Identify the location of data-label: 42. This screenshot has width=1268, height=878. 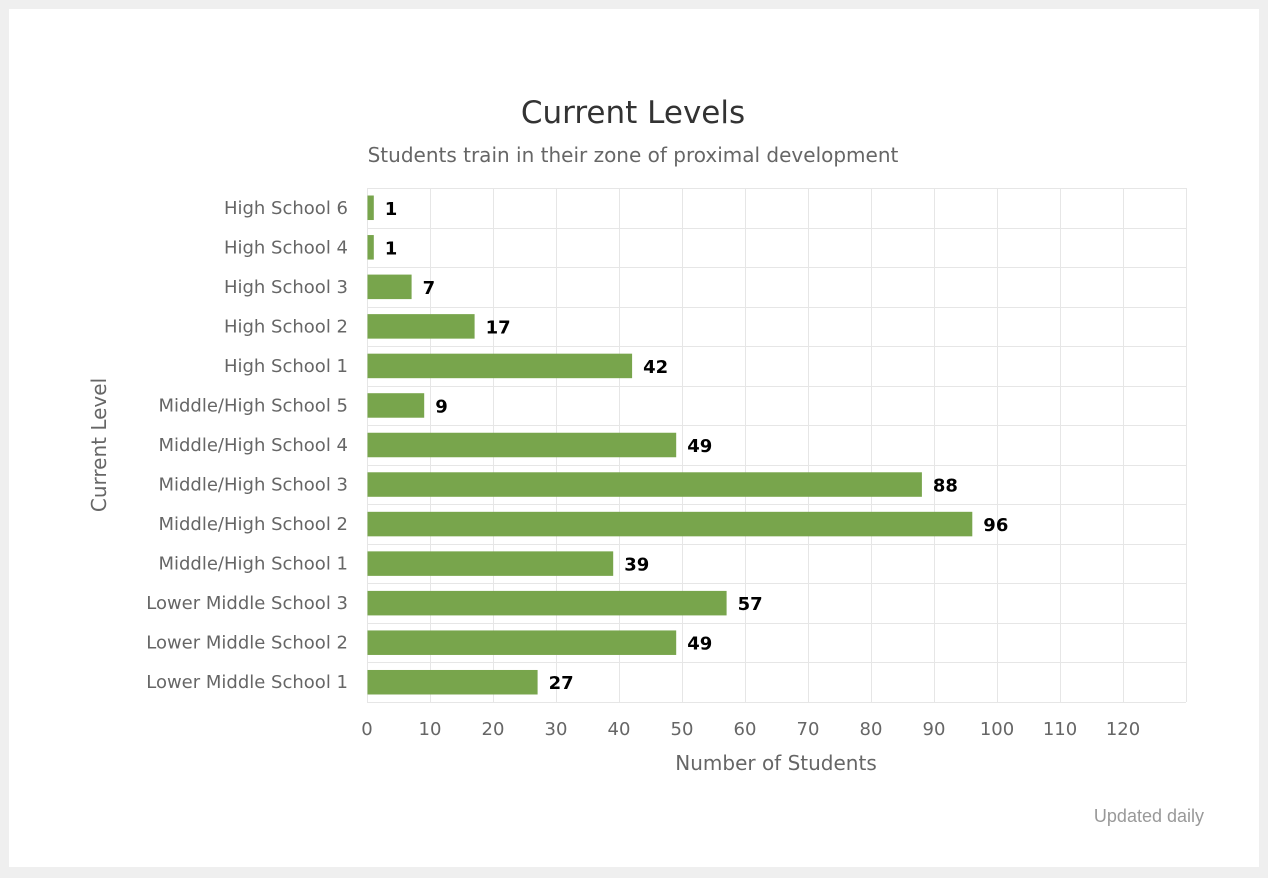
(655, 367).